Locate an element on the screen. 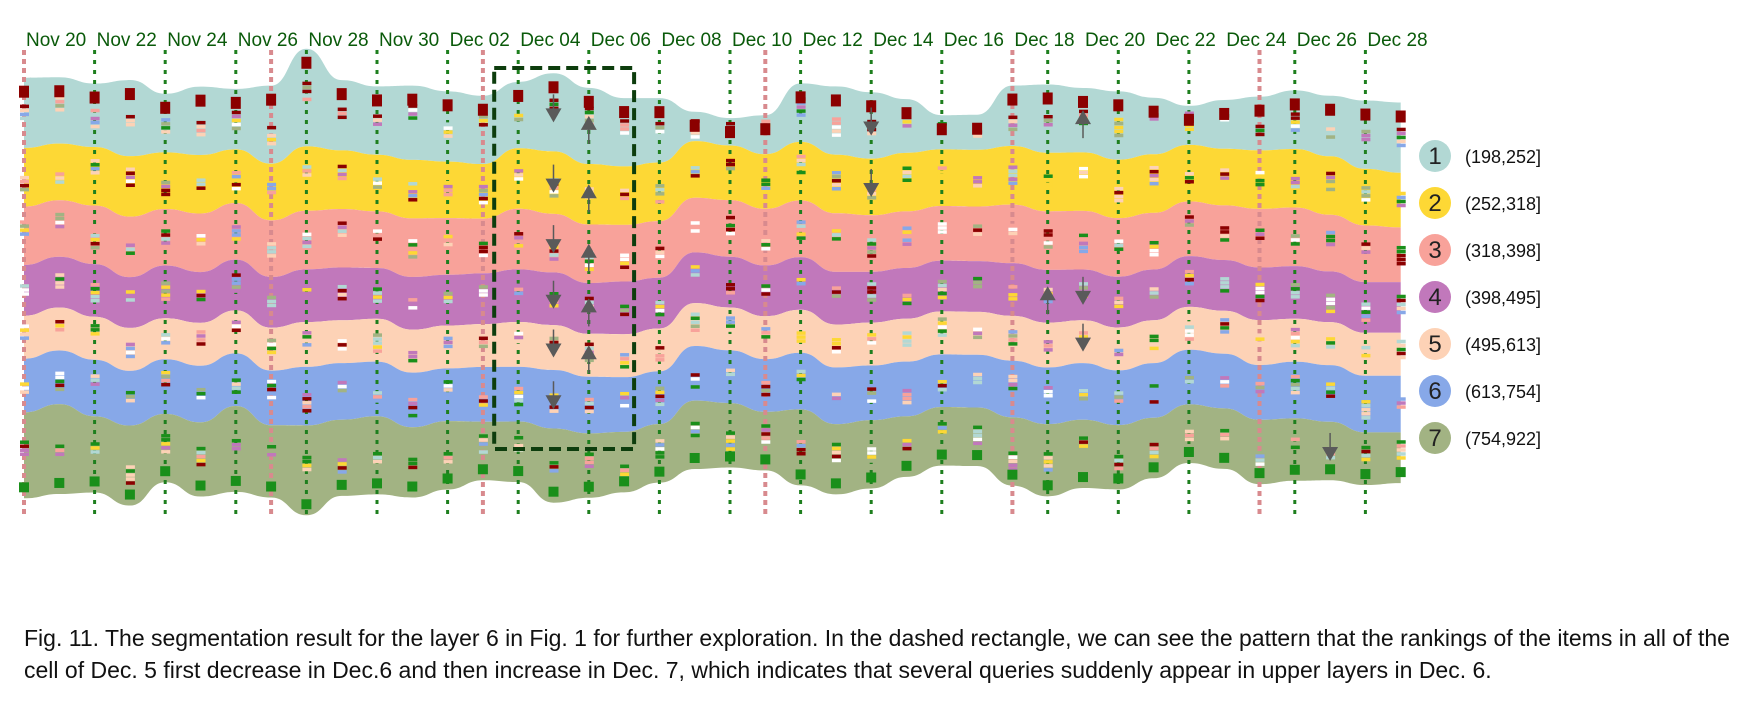 Image resolution: width=1758 pixels, height=724 pixels. arrow-up-icon is located at coordinates (588, 129).